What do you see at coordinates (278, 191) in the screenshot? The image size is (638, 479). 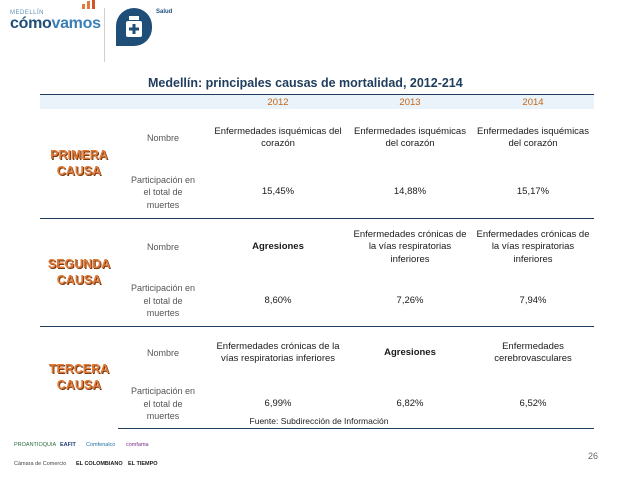 I see `share-cell: 15,45%` at bounding box center [278, 191].